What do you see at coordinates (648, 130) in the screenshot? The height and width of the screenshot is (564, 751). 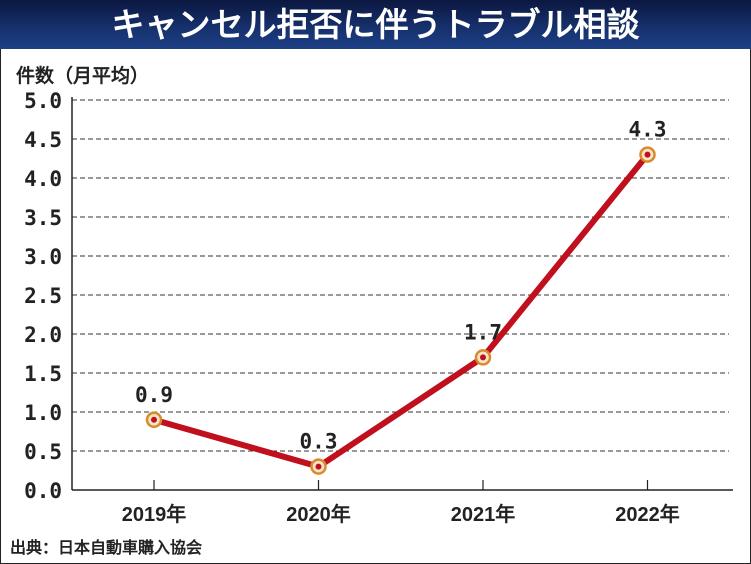 I see `data-label: 4.3` at bounding box center [648, 130].